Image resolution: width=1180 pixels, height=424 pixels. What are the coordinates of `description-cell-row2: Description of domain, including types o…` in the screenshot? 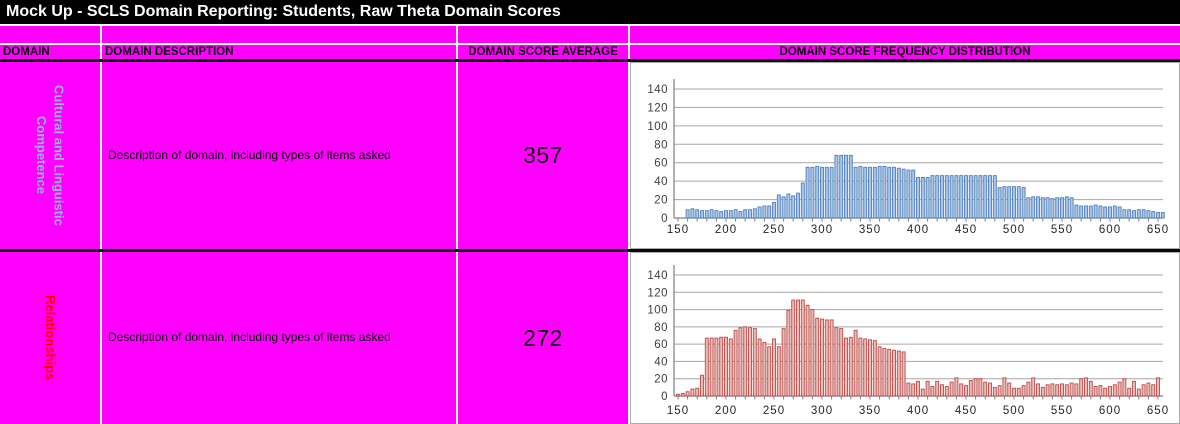 It's located at (279, 338).